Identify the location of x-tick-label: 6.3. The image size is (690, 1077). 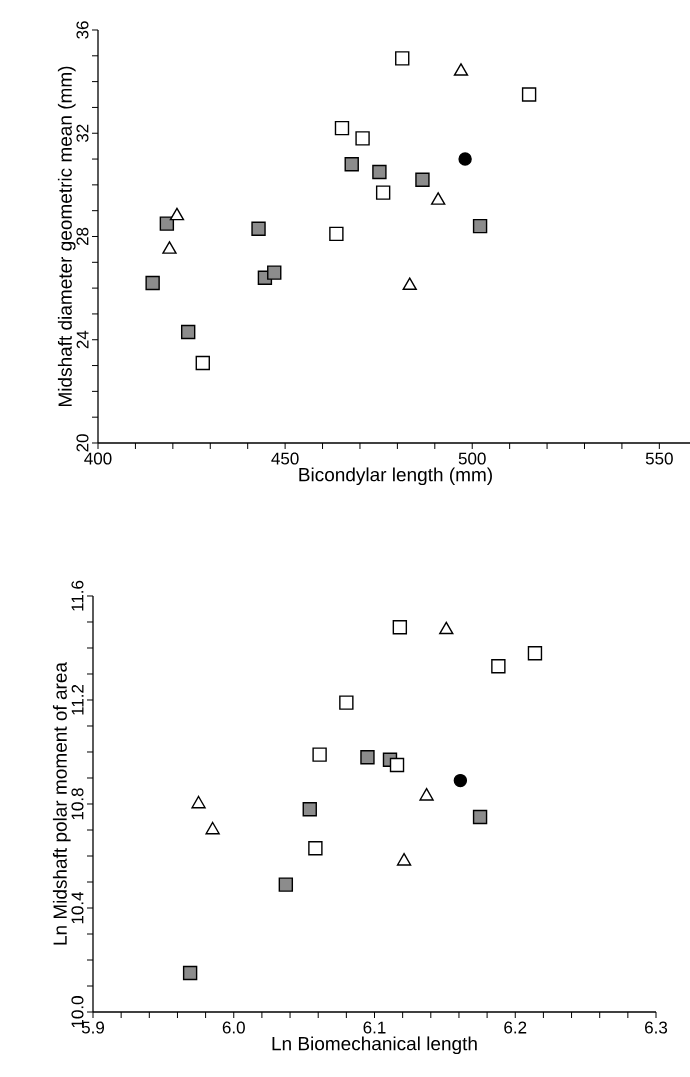
(656, 1027).